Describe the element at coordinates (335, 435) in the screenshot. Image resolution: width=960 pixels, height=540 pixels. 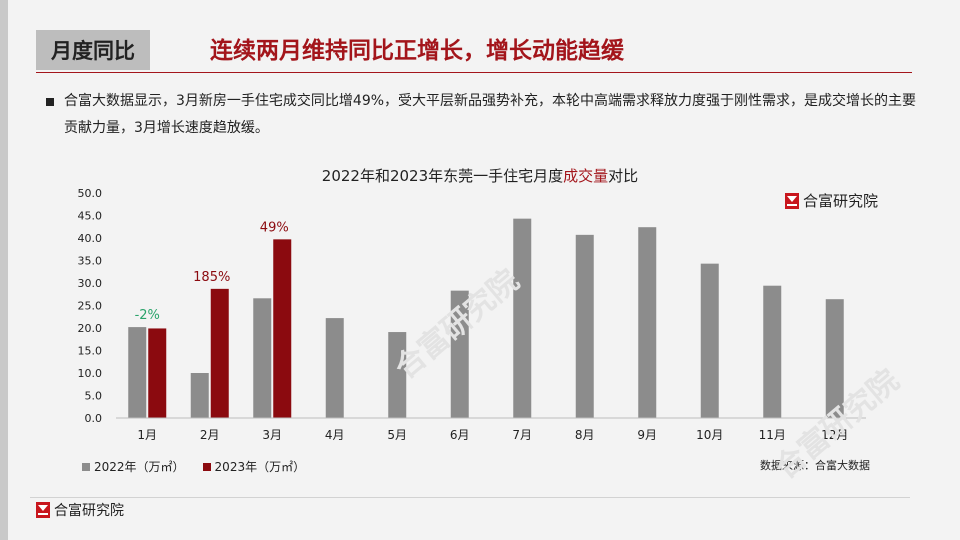
I see `x-tick-label: 4月` at that location.